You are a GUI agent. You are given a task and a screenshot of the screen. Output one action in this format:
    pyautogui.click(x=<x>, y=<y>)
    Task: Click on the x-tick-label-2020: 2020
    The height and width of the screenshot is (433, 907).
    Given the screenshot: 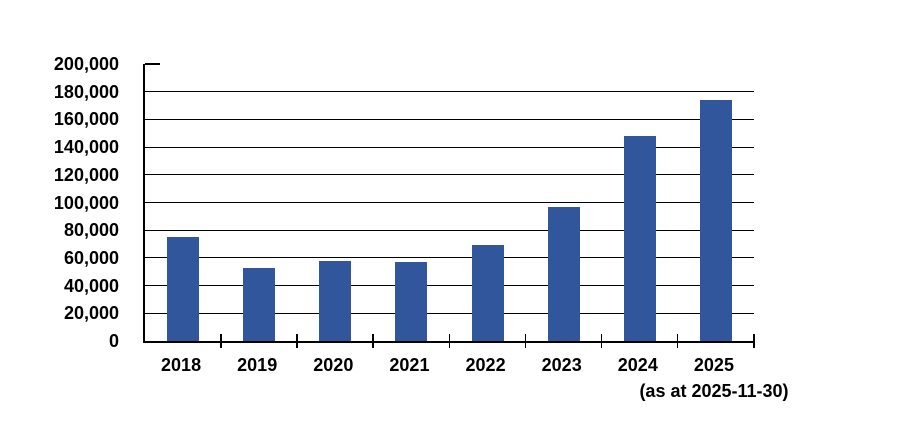 What is the action you would take?
    pyautogui.click(x=333, y=365)
    